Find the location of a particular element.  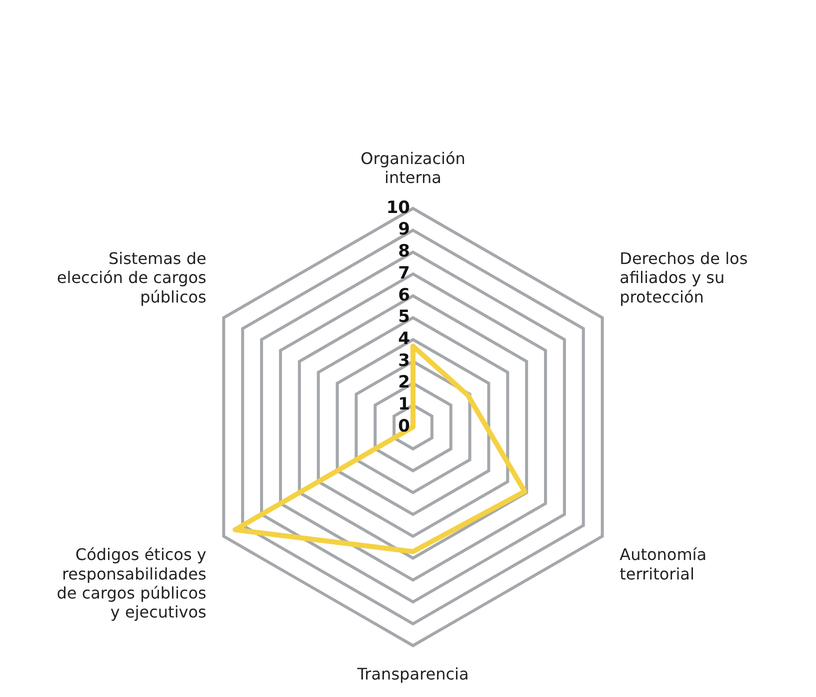

spoke-label: Códigos éticos y responsabilidades de cargos públicos y ejecutivos is located at coordinates (131, 583).